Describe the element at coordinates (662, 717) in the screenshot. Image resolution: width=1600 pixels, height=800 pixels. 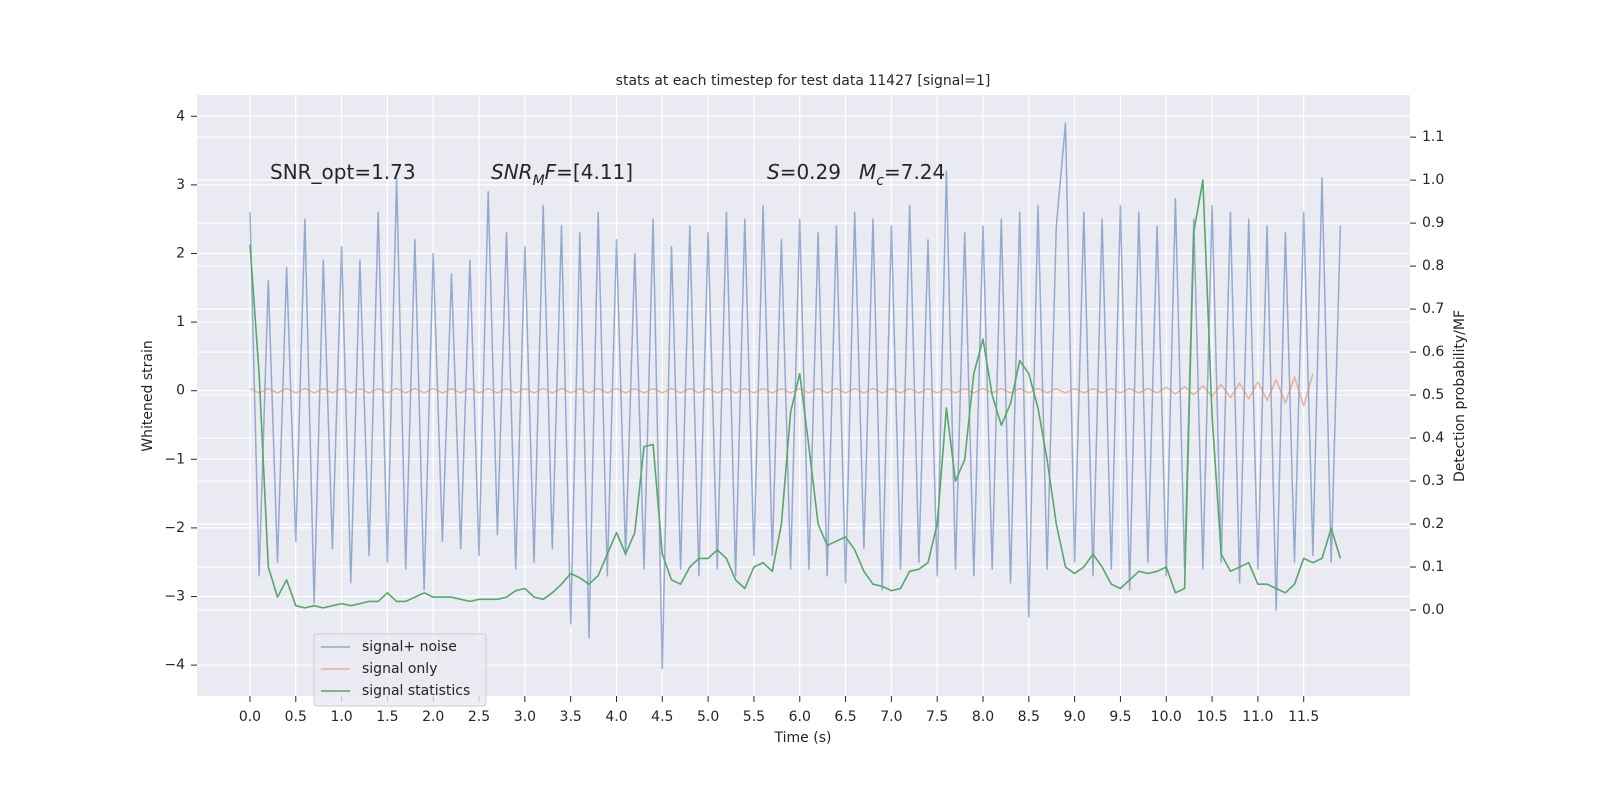
I see `x-tick-label: 4.5` at that location.